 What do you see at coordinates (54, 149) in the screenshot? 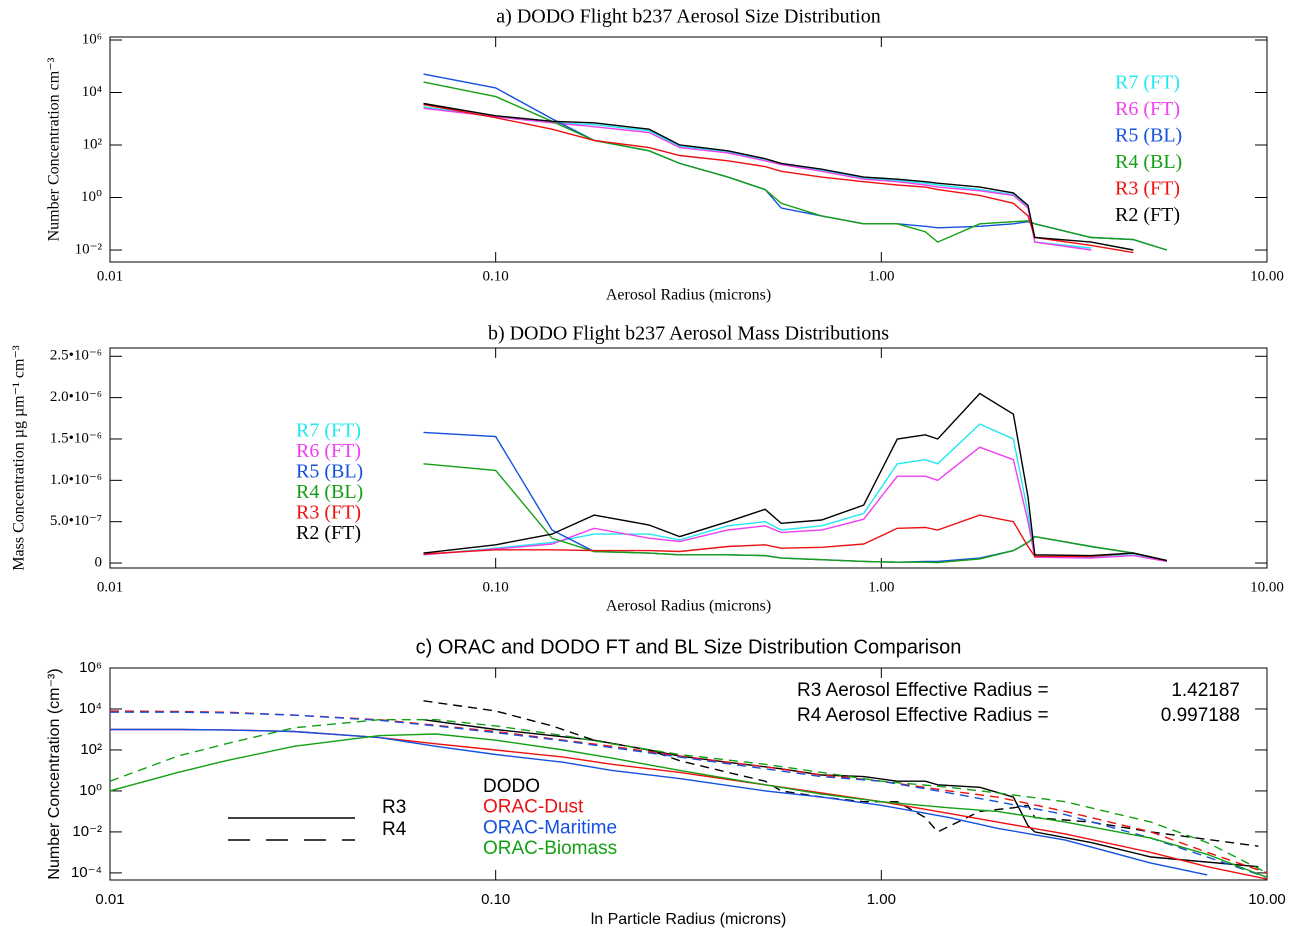
I see `y-axis-label: Number Concentration cm⁻³` at bounding box center [54, 149].